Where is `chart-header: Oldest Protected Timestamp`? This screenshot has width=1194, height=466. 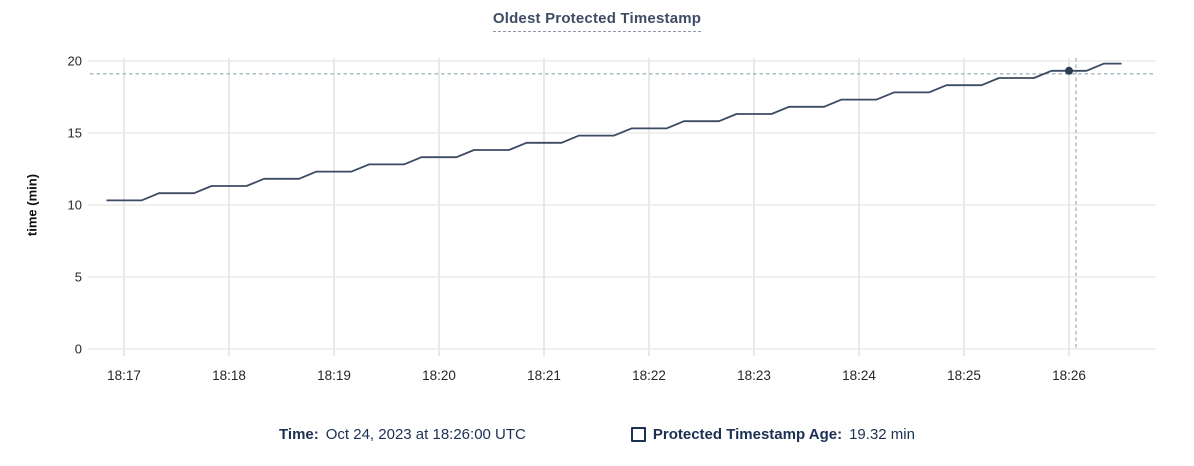
chart-header: Oldest Protected Timestamp is located at coordinates (597, 21).